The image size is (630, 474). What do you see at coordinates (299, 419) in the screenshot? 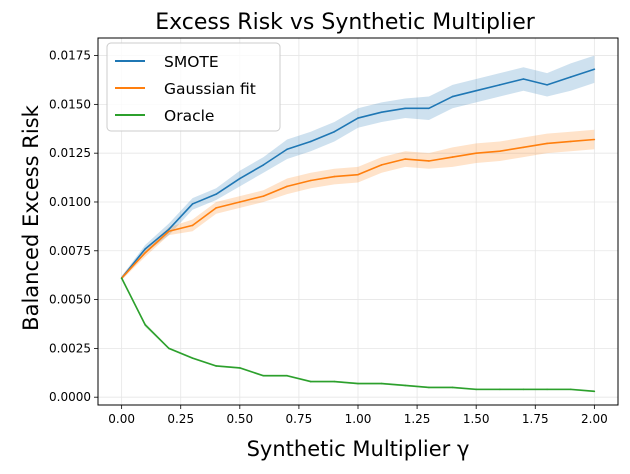
I see `x-tick-label: 0.75` at bounding box center [299, 419].